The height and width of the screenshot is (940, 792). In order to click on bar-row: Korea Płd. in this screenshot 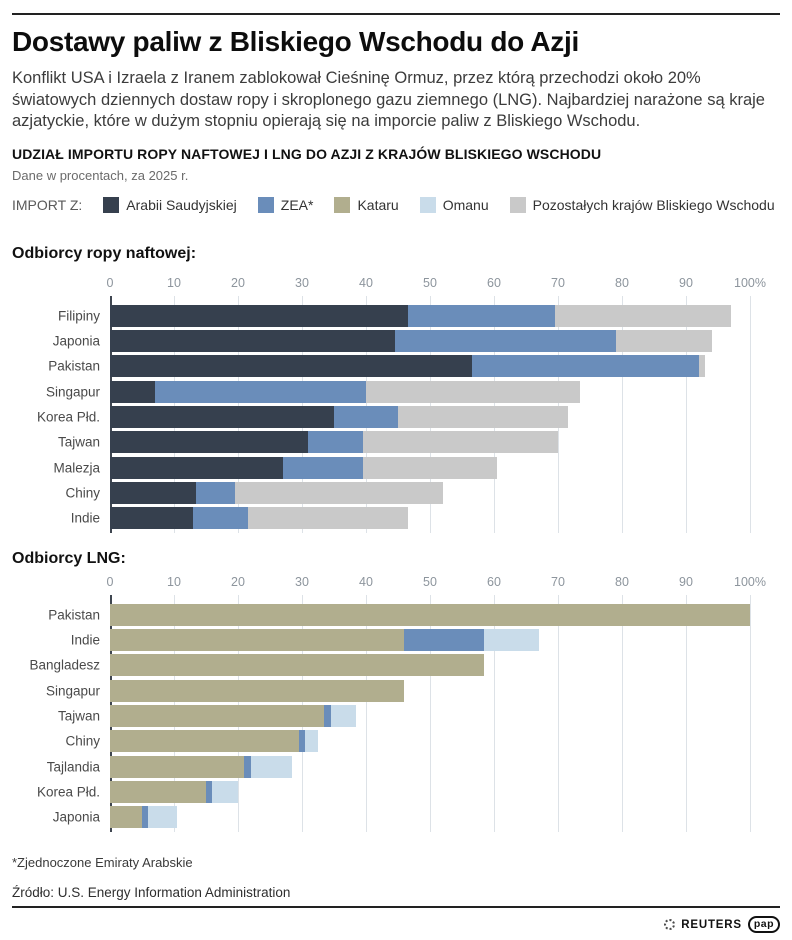, I will do `click(396, 416)`.